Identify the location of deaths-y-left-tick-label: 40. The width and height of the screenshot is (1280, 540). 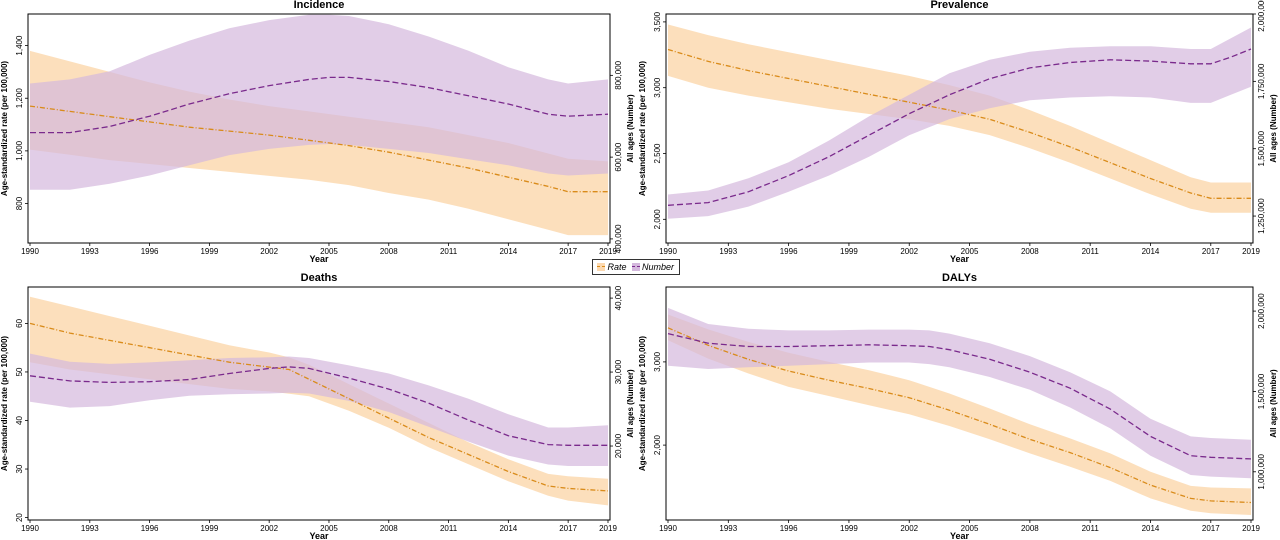
(19, 419).